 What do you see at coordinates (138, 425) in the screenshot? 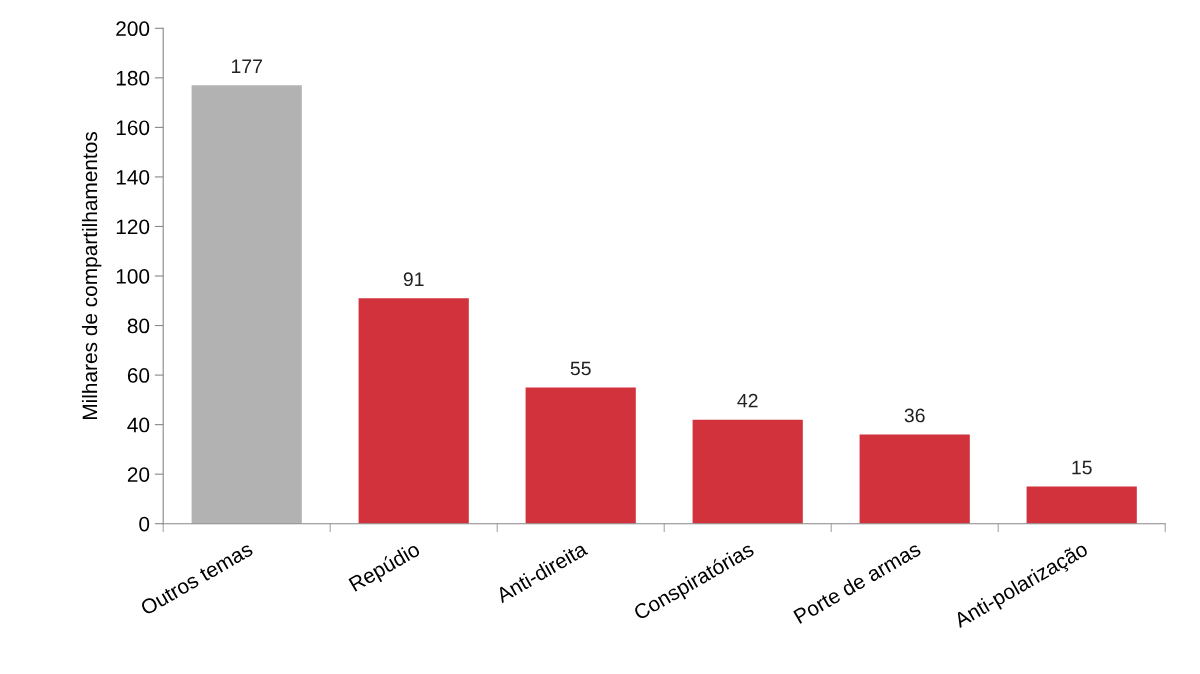
I see `y-tick-label: 40` at bounding box center [138, 425].